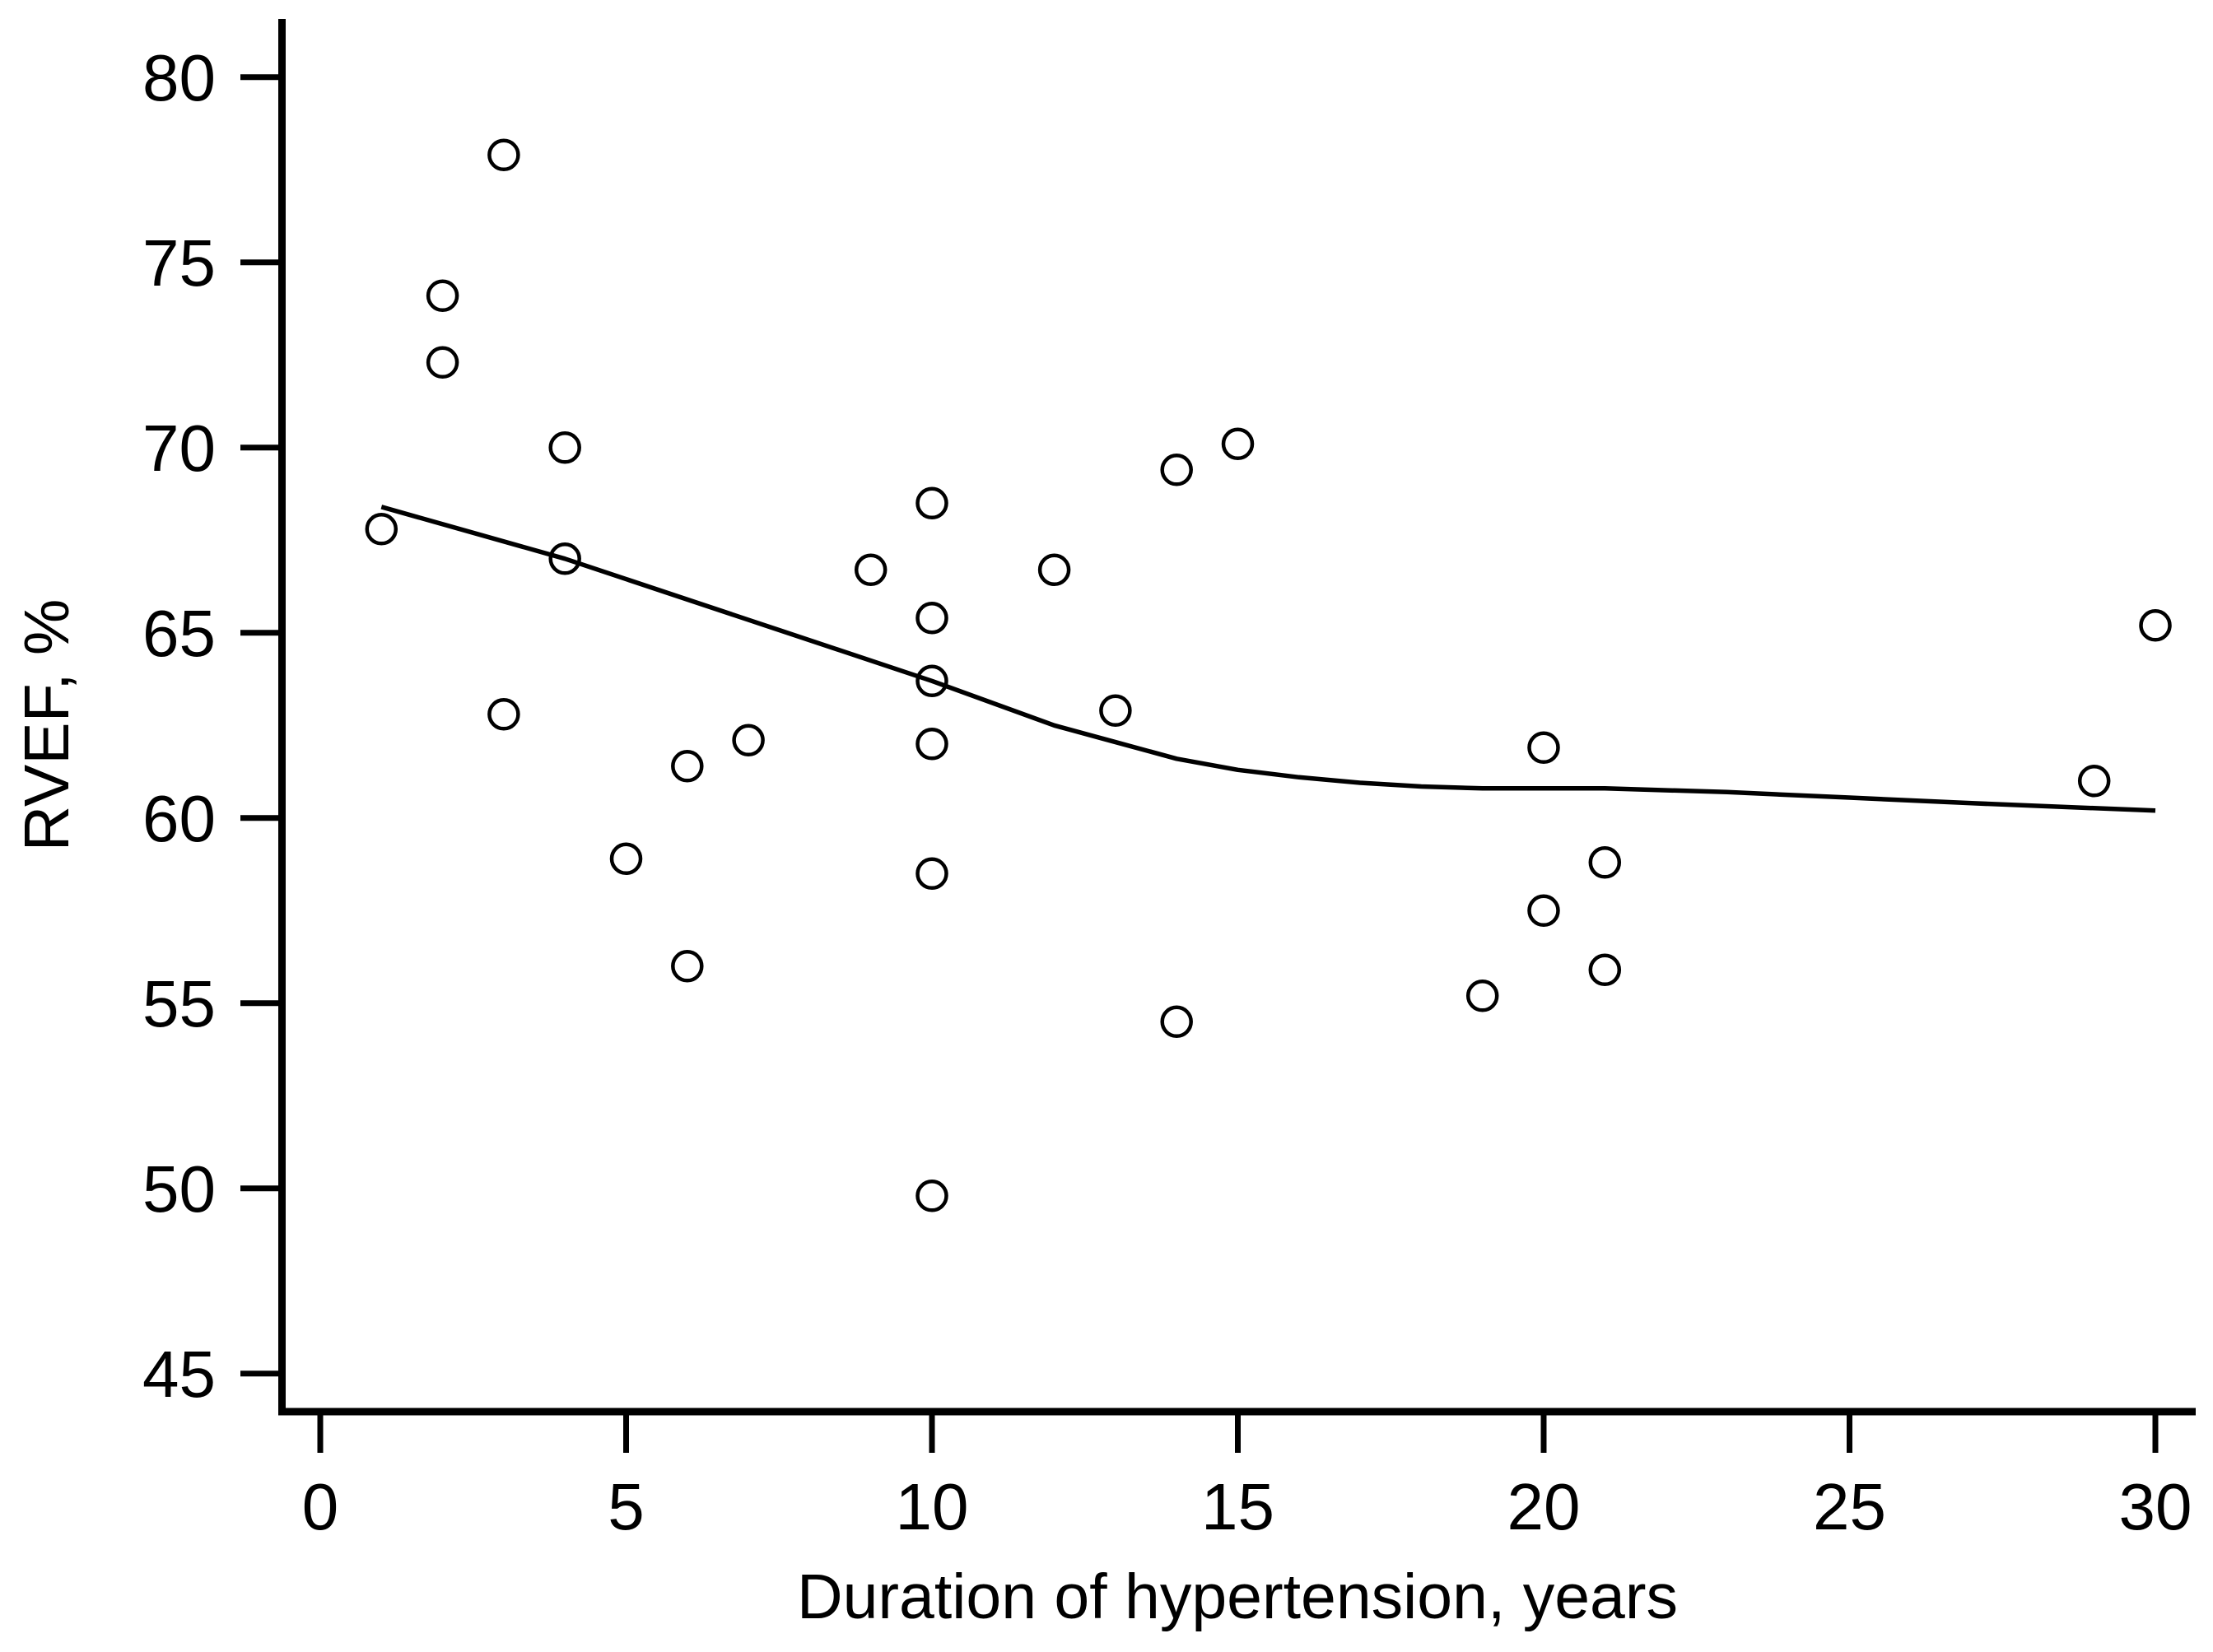 Image resolution: width=2213 pixels, height=1652 pixels. What do you see at coordinates (1544, 1506) in the screenshot?
I see `x-tick-label: 20` at bounding box center [1544, 1506].